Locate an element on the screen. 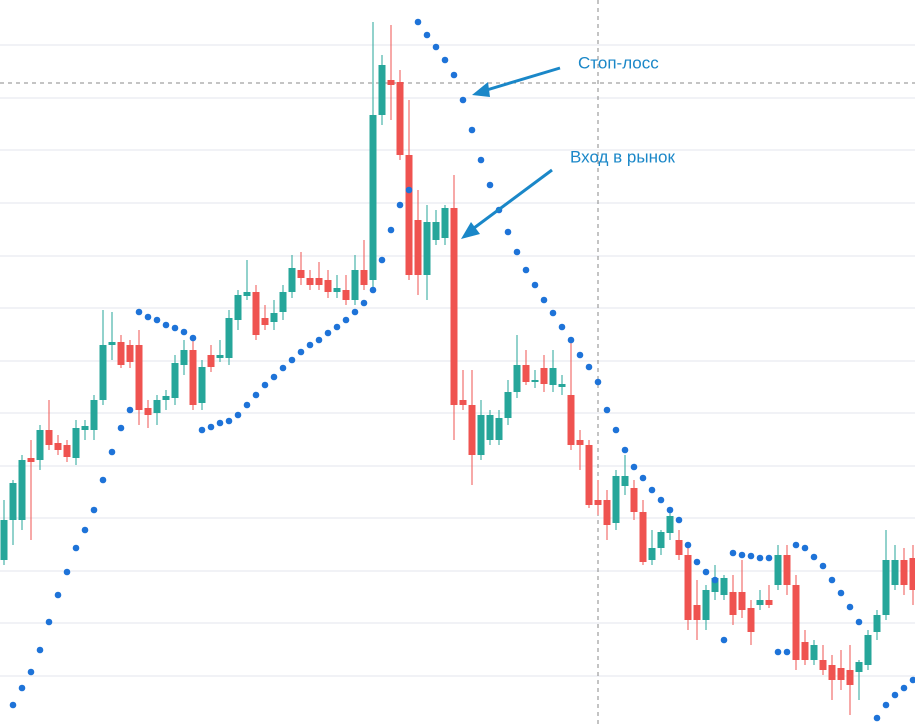  annotation: Стоп-лосс is located at coordinates (618, 62).